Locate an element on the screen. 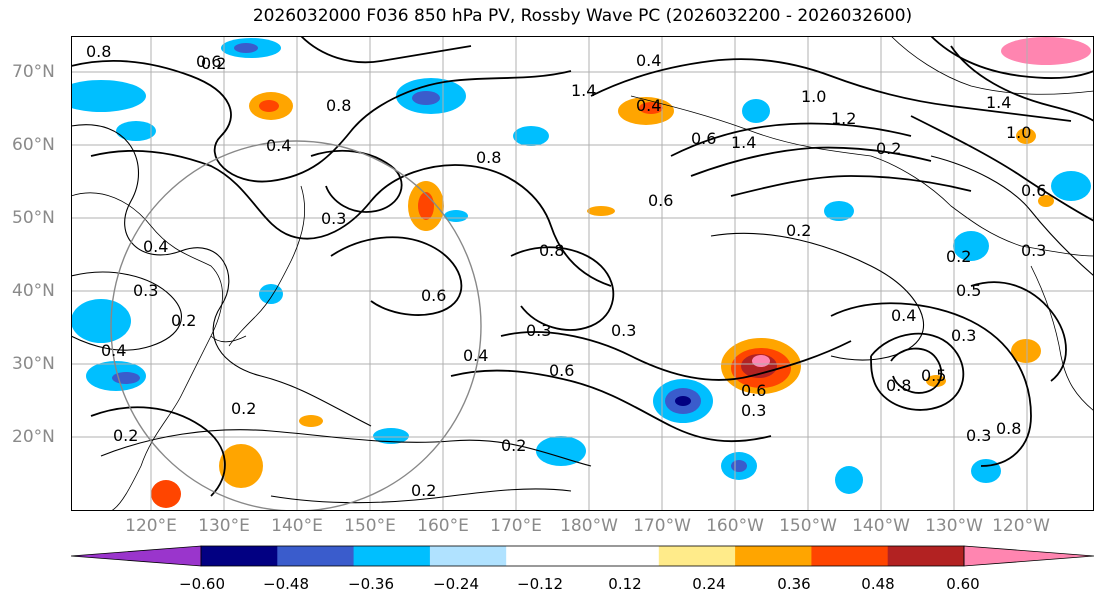 This screenshot has height=604, width=1105. lat-label: 30°N is located at coordinates (33, 364).